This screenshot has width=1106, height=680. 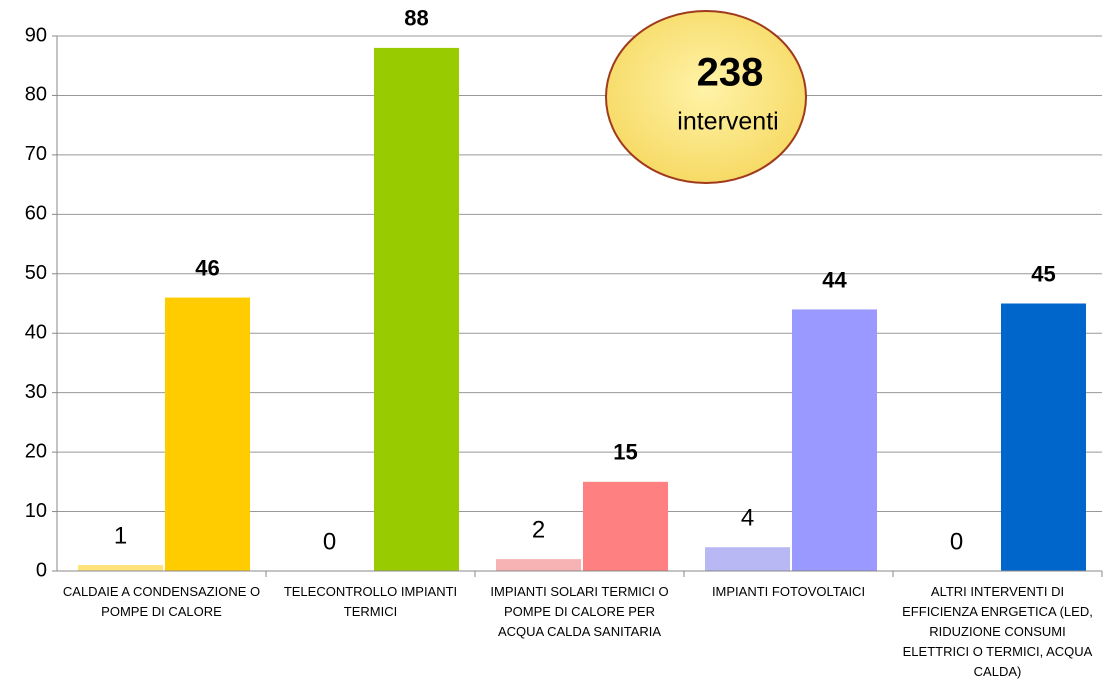 I want to click on y-tick-label: 40, so click(x=36, y=333).